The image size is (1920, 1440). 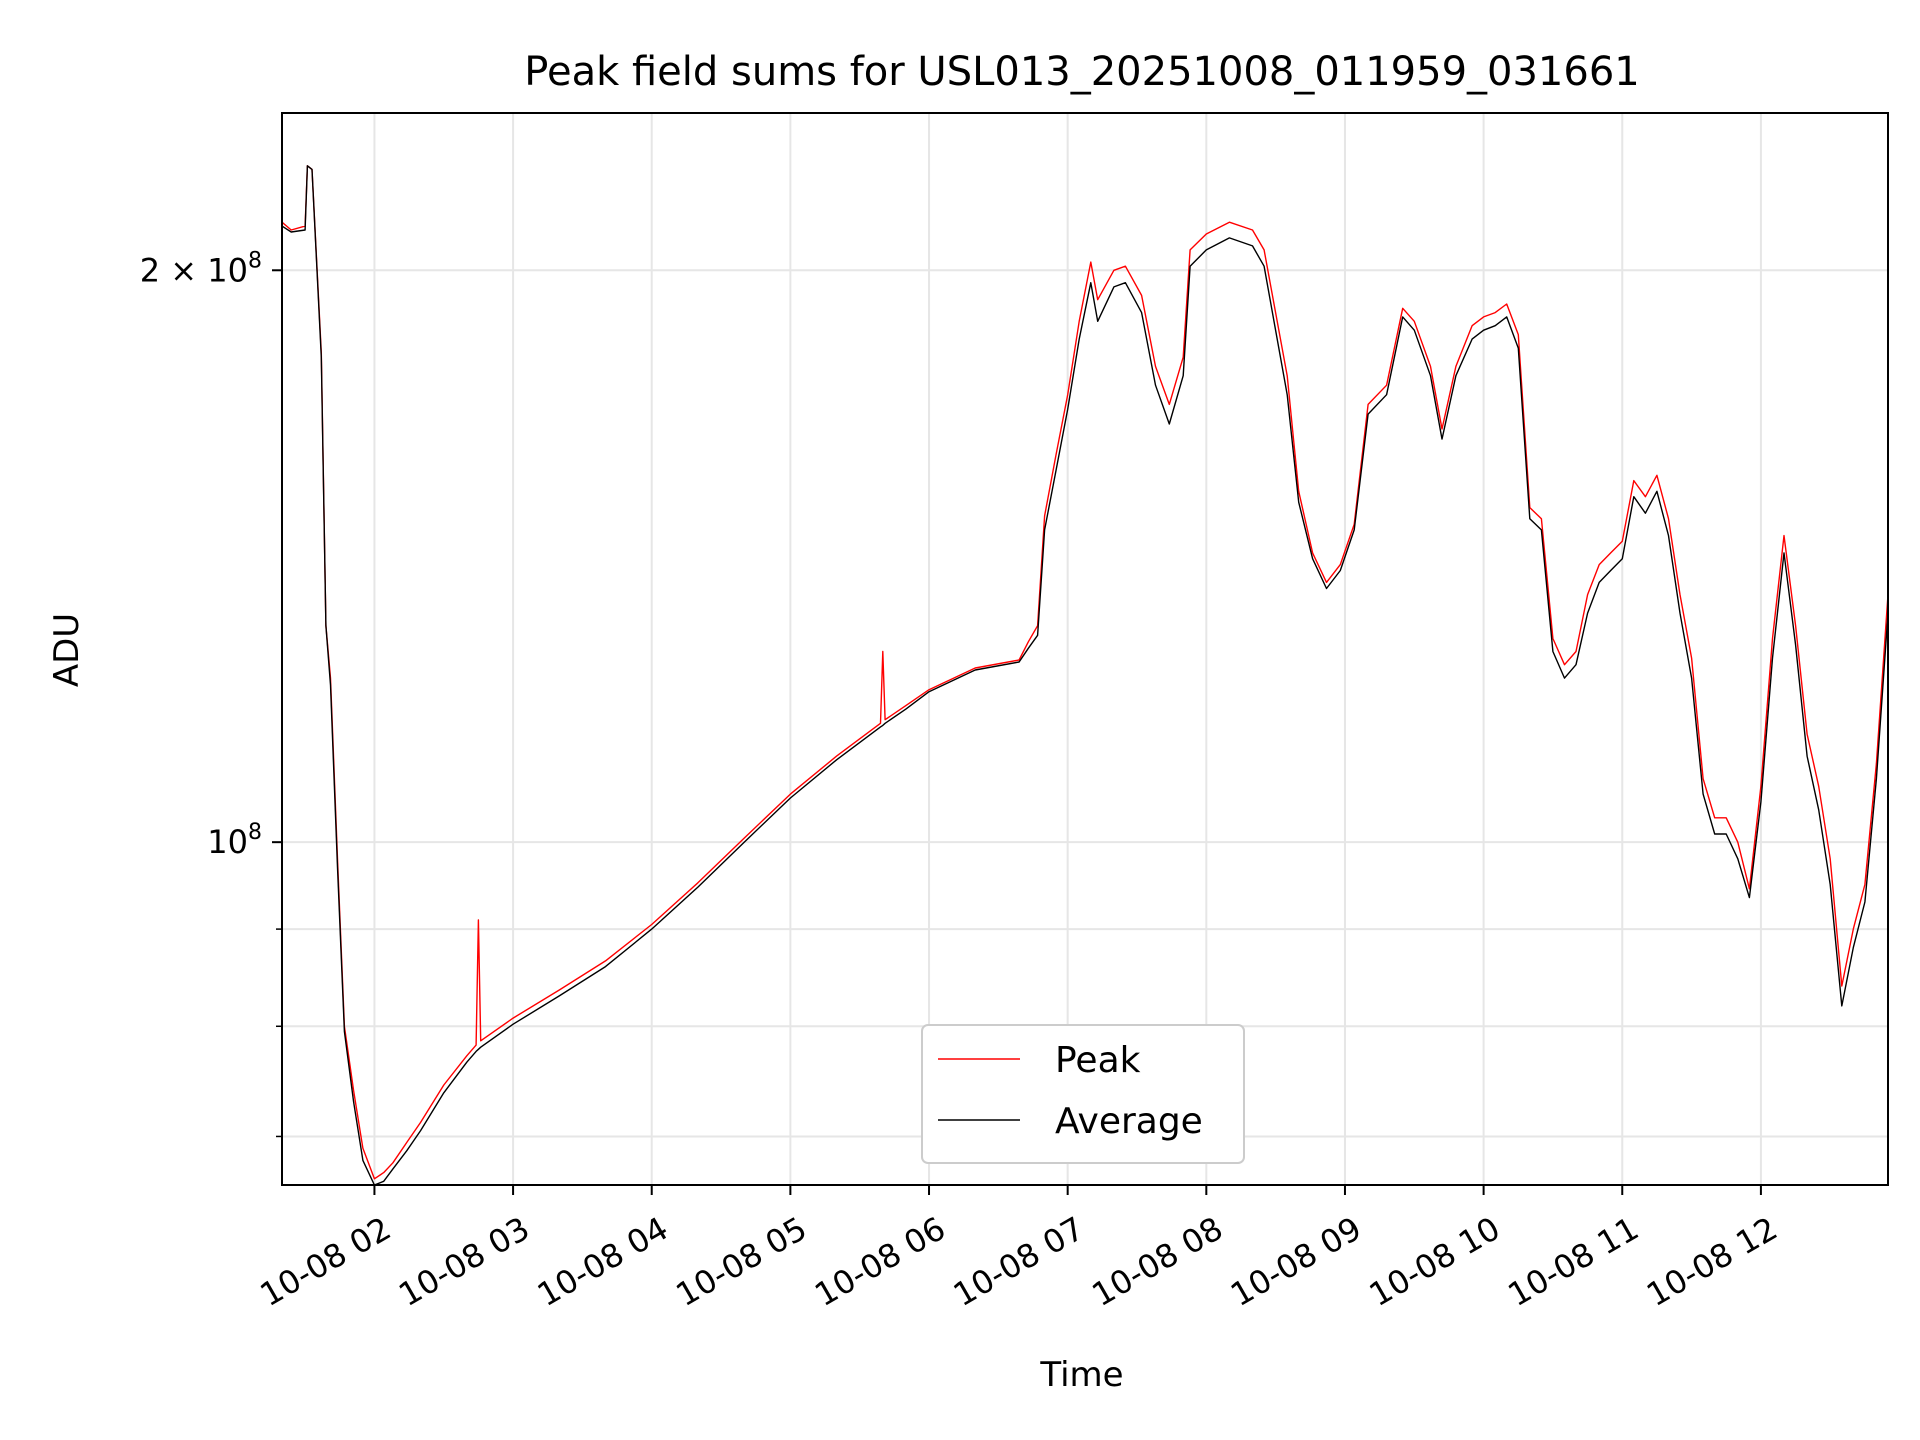 What do you see at coordinates (880, 1261) in the screenshot?
I see `x-tick-label: 10-08 06` at bounding box center [880, 1261].